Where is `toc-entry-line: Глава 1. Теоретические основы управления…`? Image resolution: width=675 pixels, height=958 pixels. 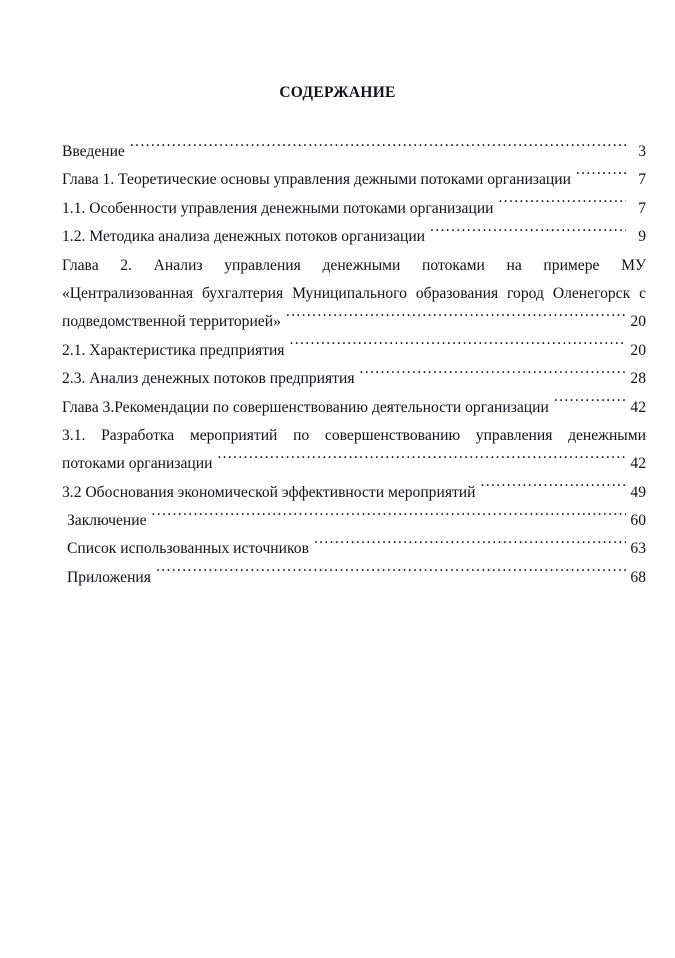 toc-entry-line: Глава 1. Теоретические основы управления… is located at coordinates (354, 180).